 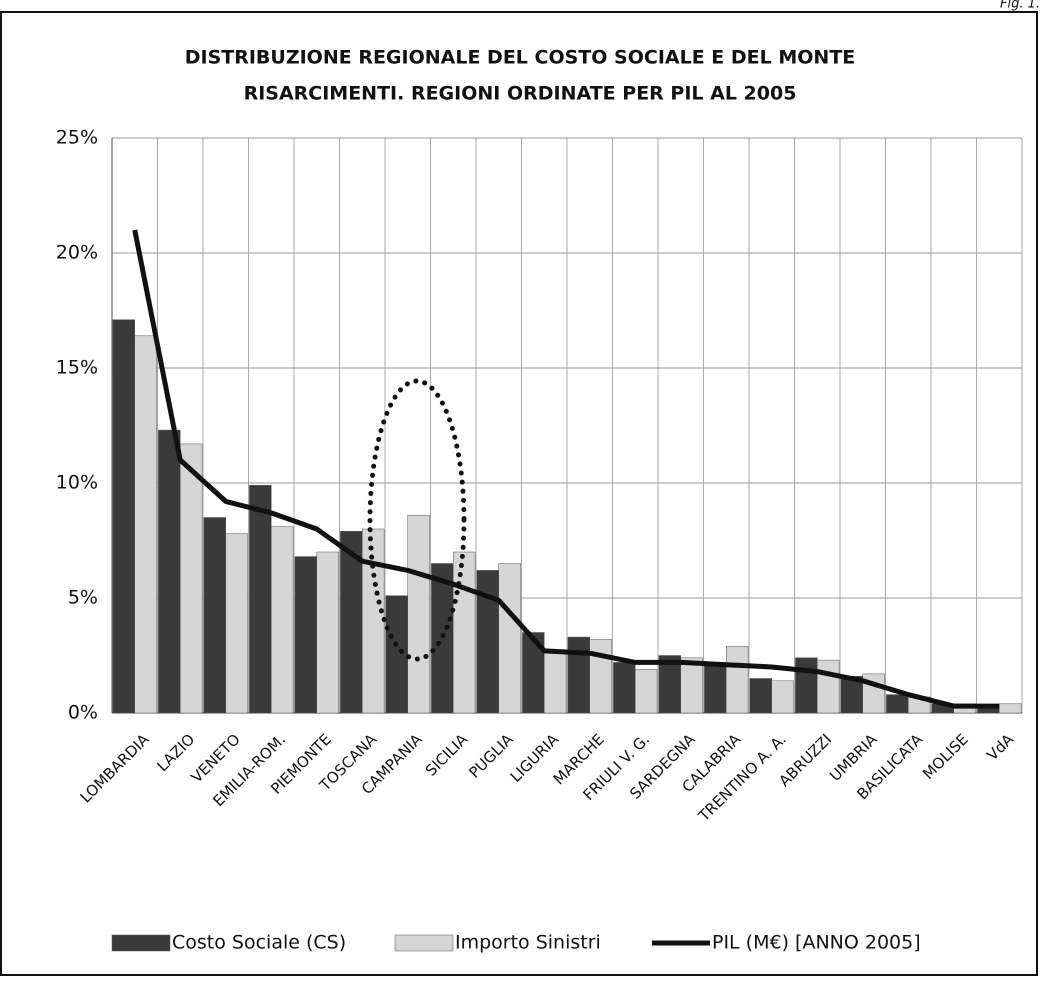 What do you see at coordinates (816, 943) in the screenshot?
I see `legend-label: PIL (M€) [ANNO 2005]` at bounding box center [816, 943].